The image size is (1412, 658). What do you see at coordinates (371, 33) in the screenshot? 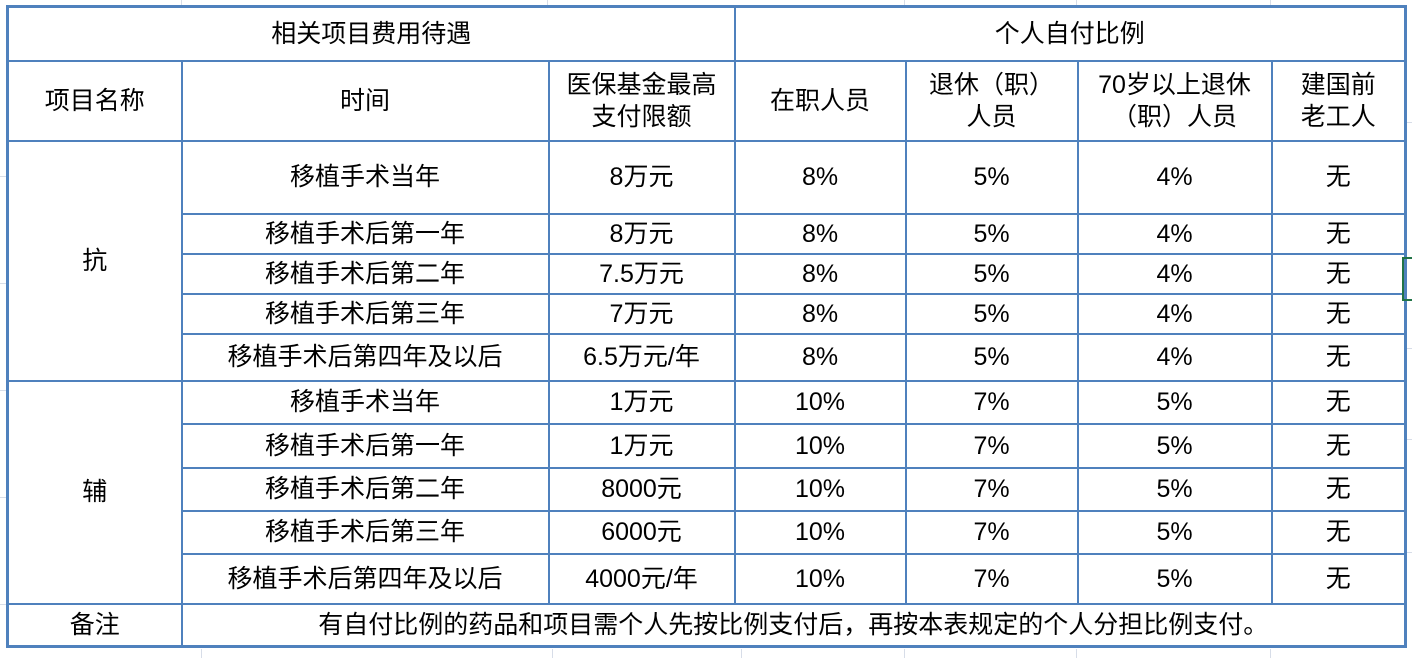
I see `header-project-cost: 相关项目费用待遇` at bounding box center [371, 33].